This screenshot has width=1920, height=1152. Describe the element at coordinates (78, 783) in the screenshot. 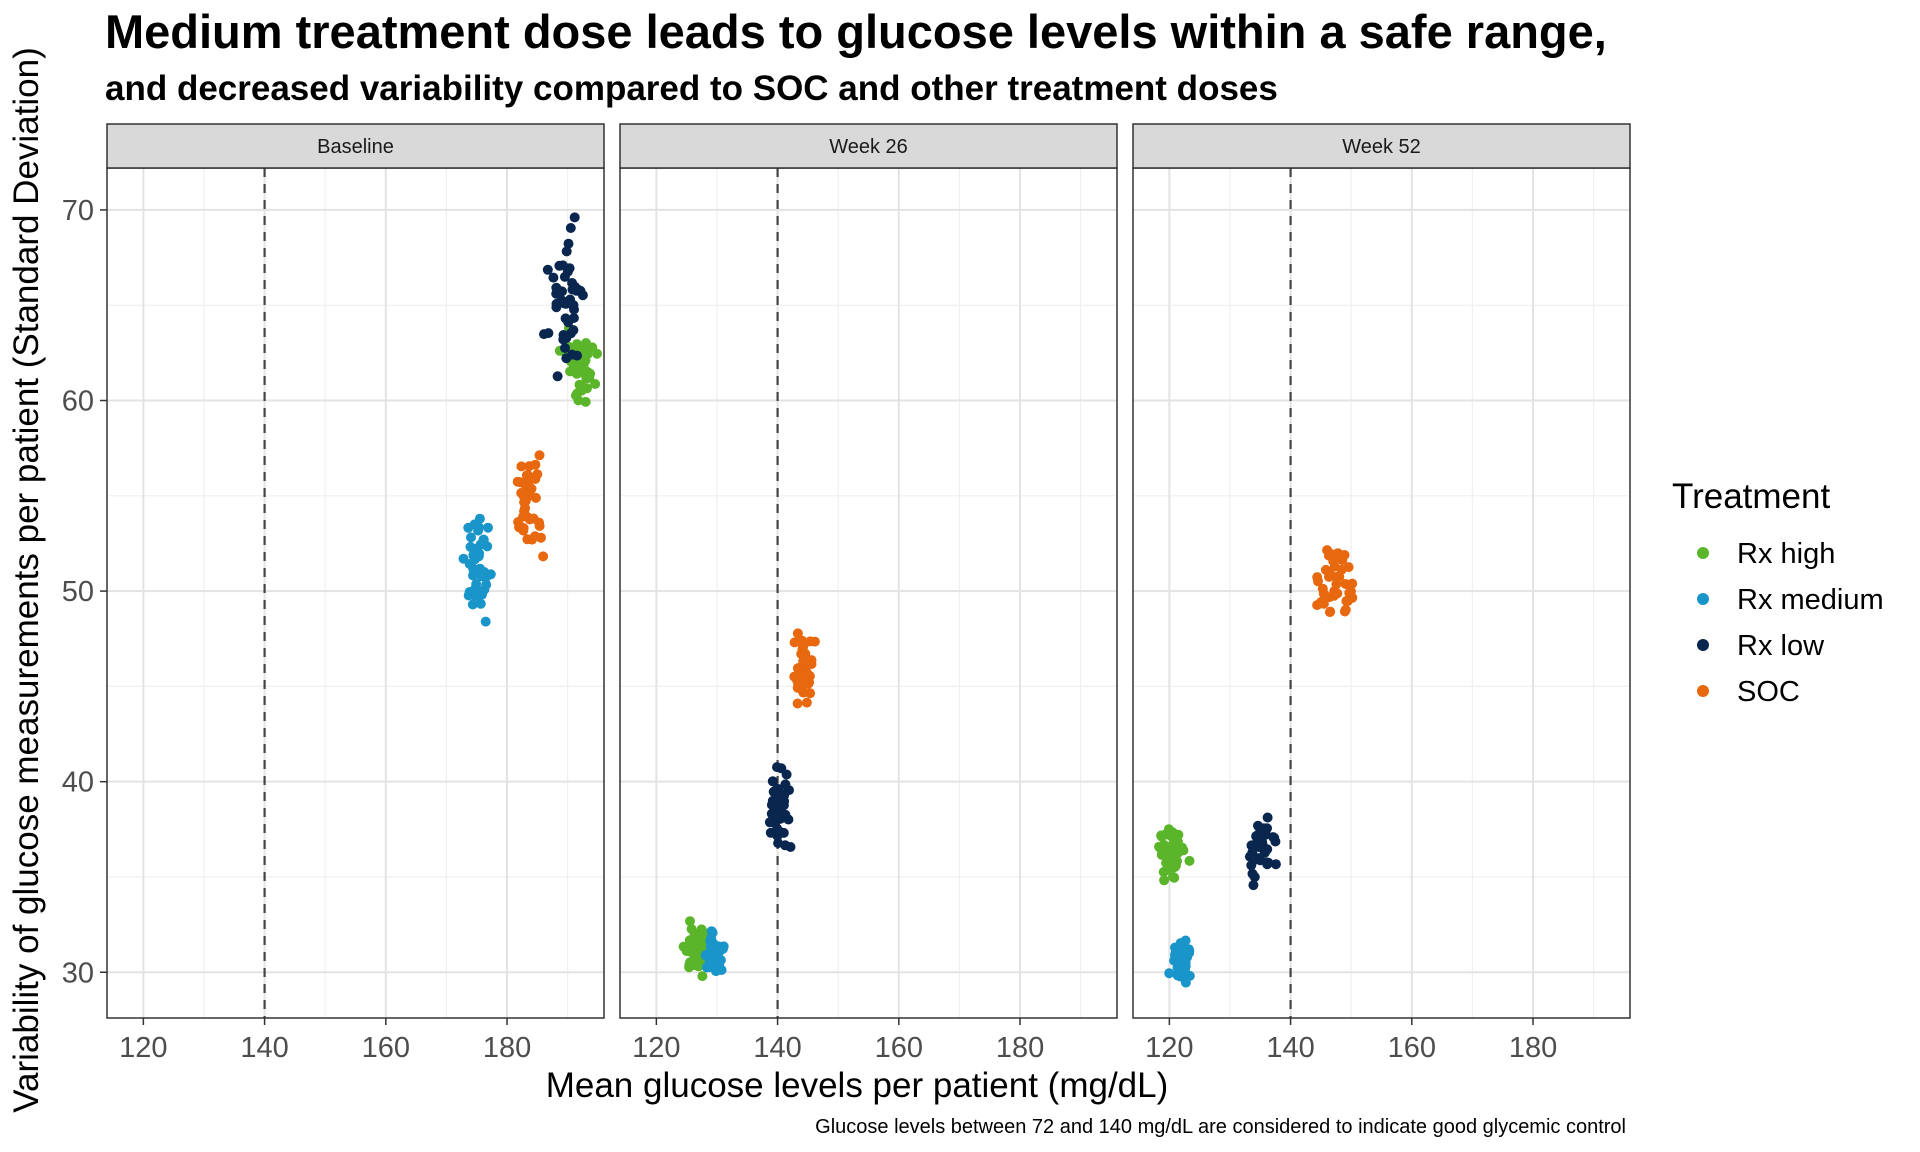

I see `y-tick-label: 40` at that location.